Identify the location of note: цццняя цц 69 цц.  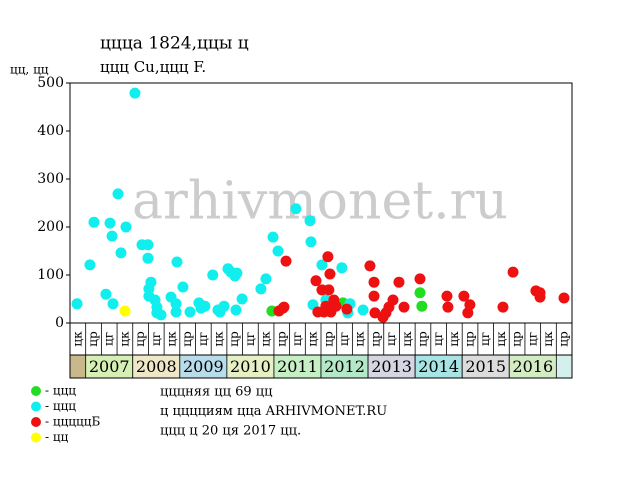
(216, 392).